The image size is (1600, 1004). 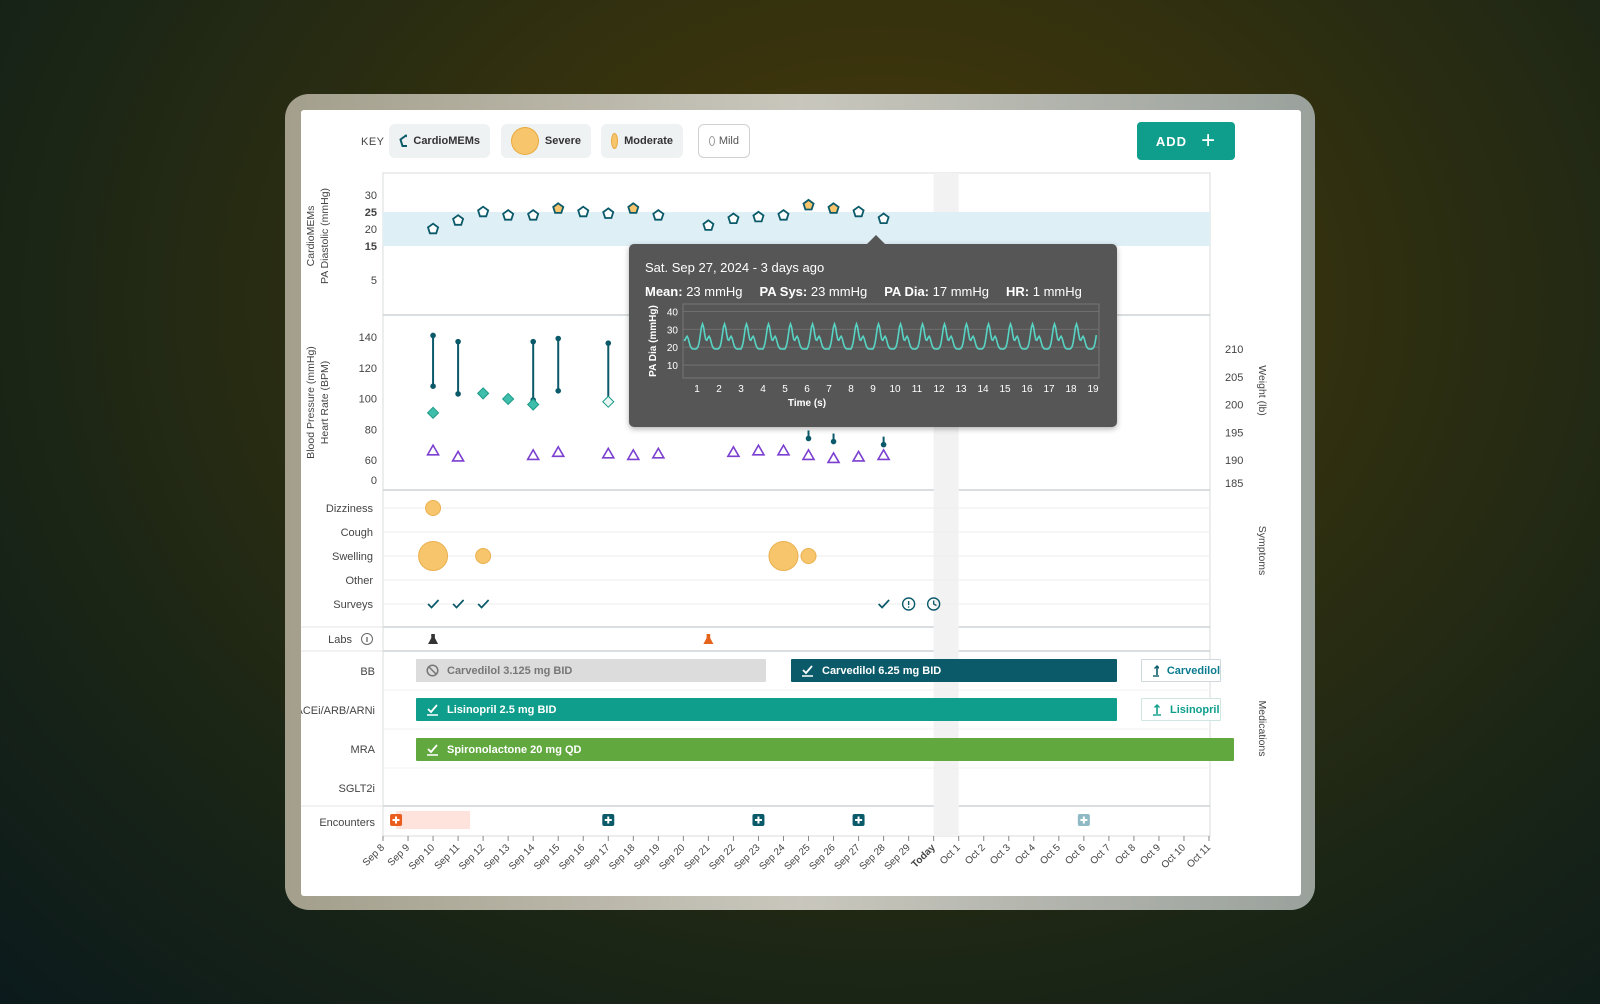 I want to click on date-label: Sep 21, so click(x=697, y=857).